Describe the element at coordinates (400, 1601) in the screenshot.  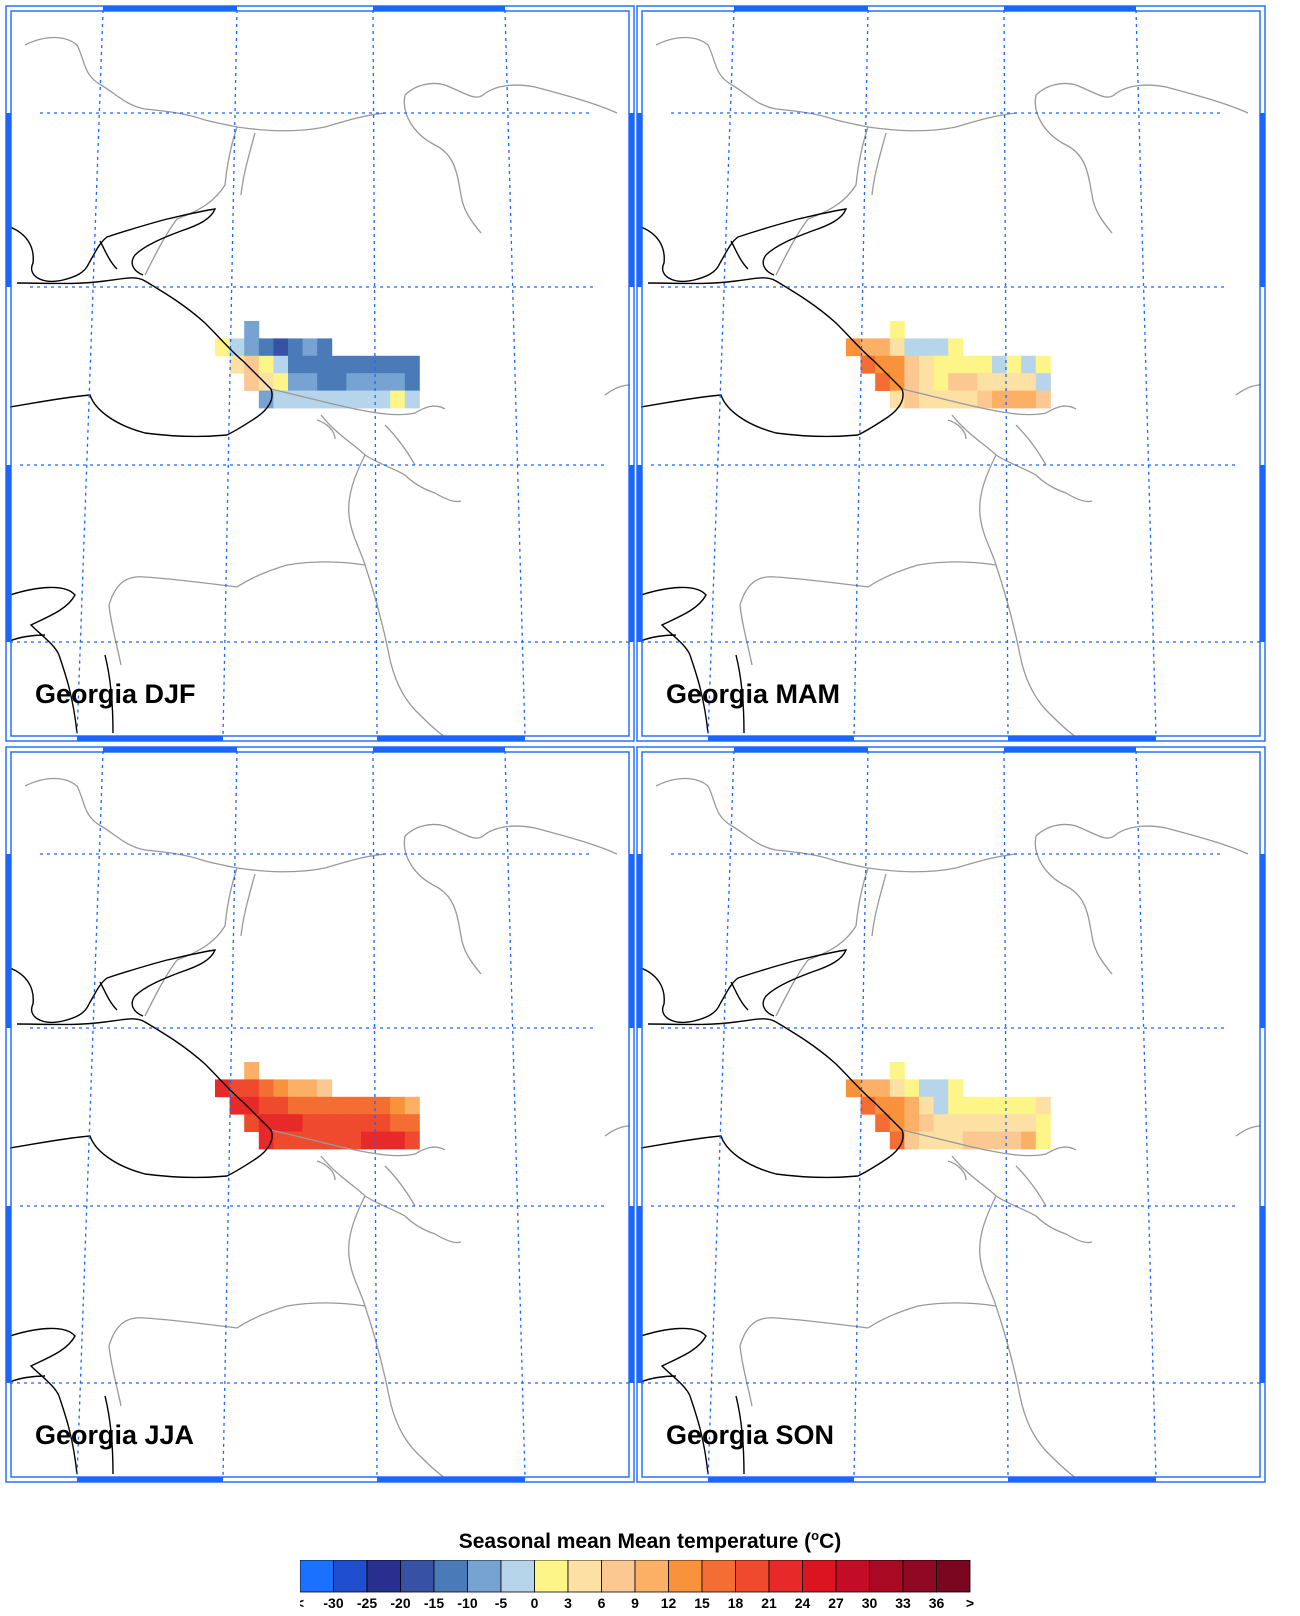
I see `colorbar-tick-label: -20` at that location.